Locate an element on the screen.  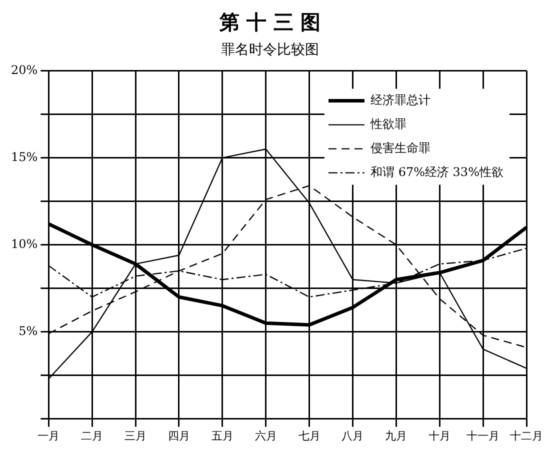
chart-subtitle: 罪名时令比较图 is located at coordinates (270, 50).